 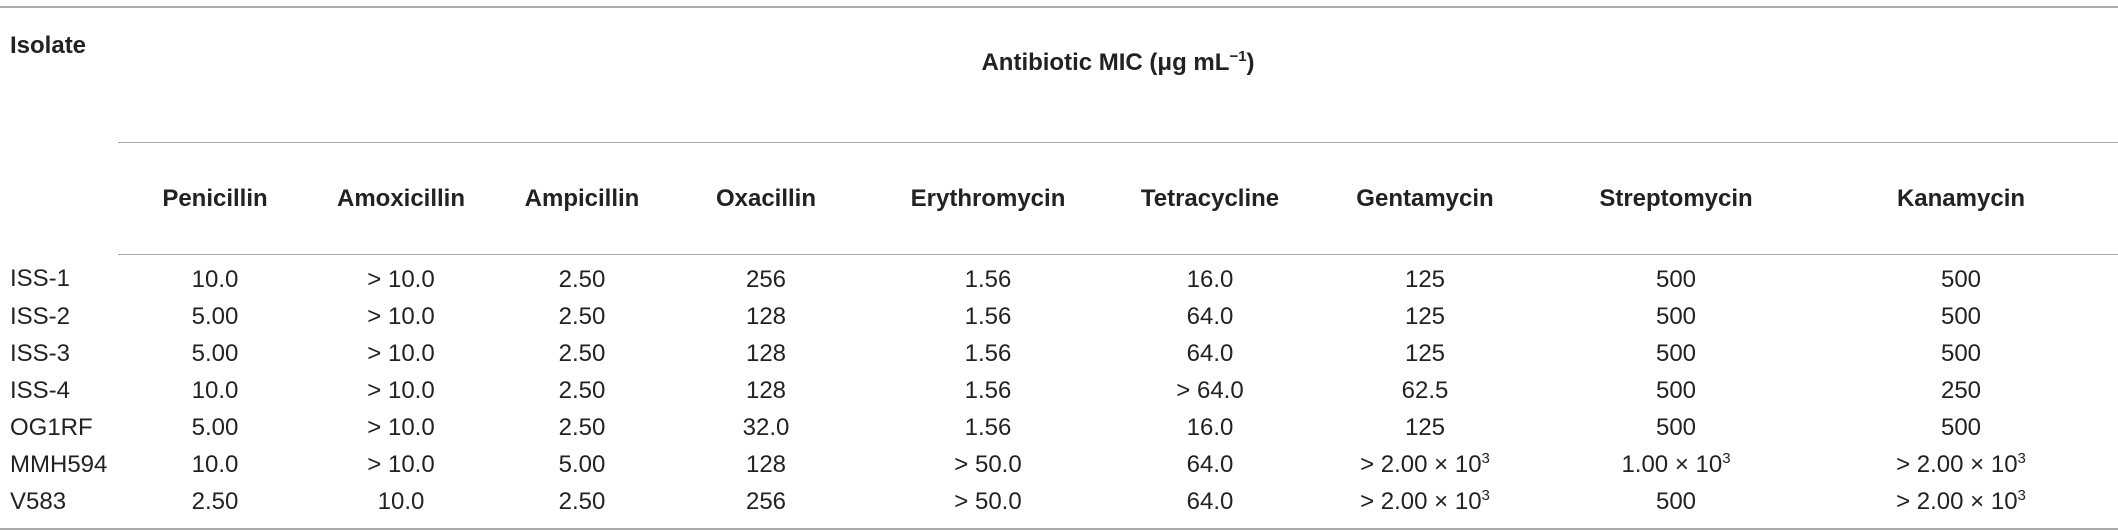 What do you see at coordinates (1676, 198) in the screenshot?
I see `column-header-streptomycin: Streptomycin` at bounding box center [1676, 198].